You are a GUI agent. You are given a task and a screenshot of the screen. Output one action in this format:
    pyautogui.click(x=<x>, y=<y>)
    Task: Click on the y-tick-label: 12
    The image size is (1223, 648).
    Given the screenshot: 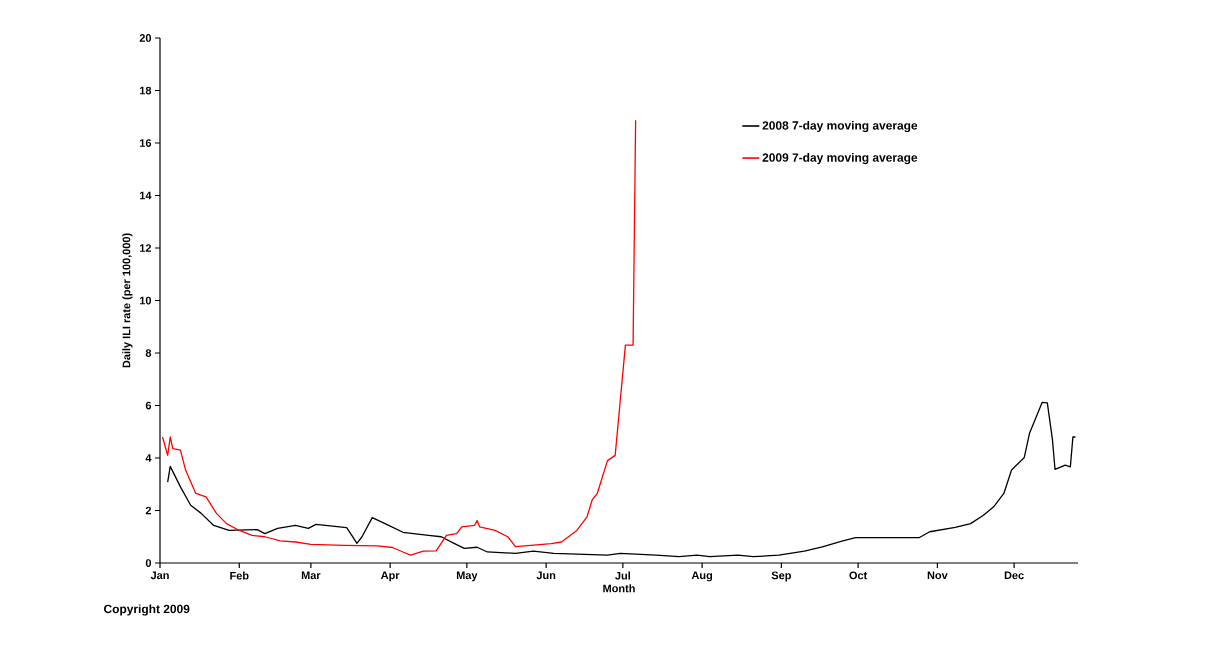 What is the action you would take?
    pyautogui.click(x=146, y=248)
    